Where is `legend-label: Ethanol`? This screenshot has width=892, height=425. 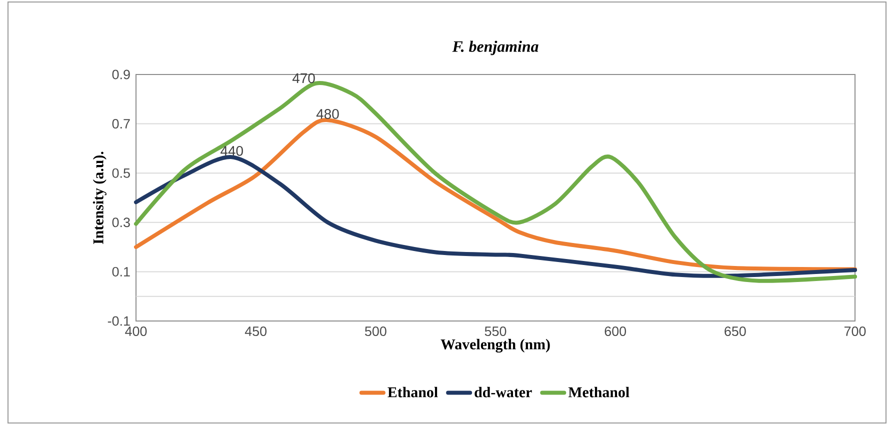
legend-label: Ethanol is located at coordinates (413, 392).